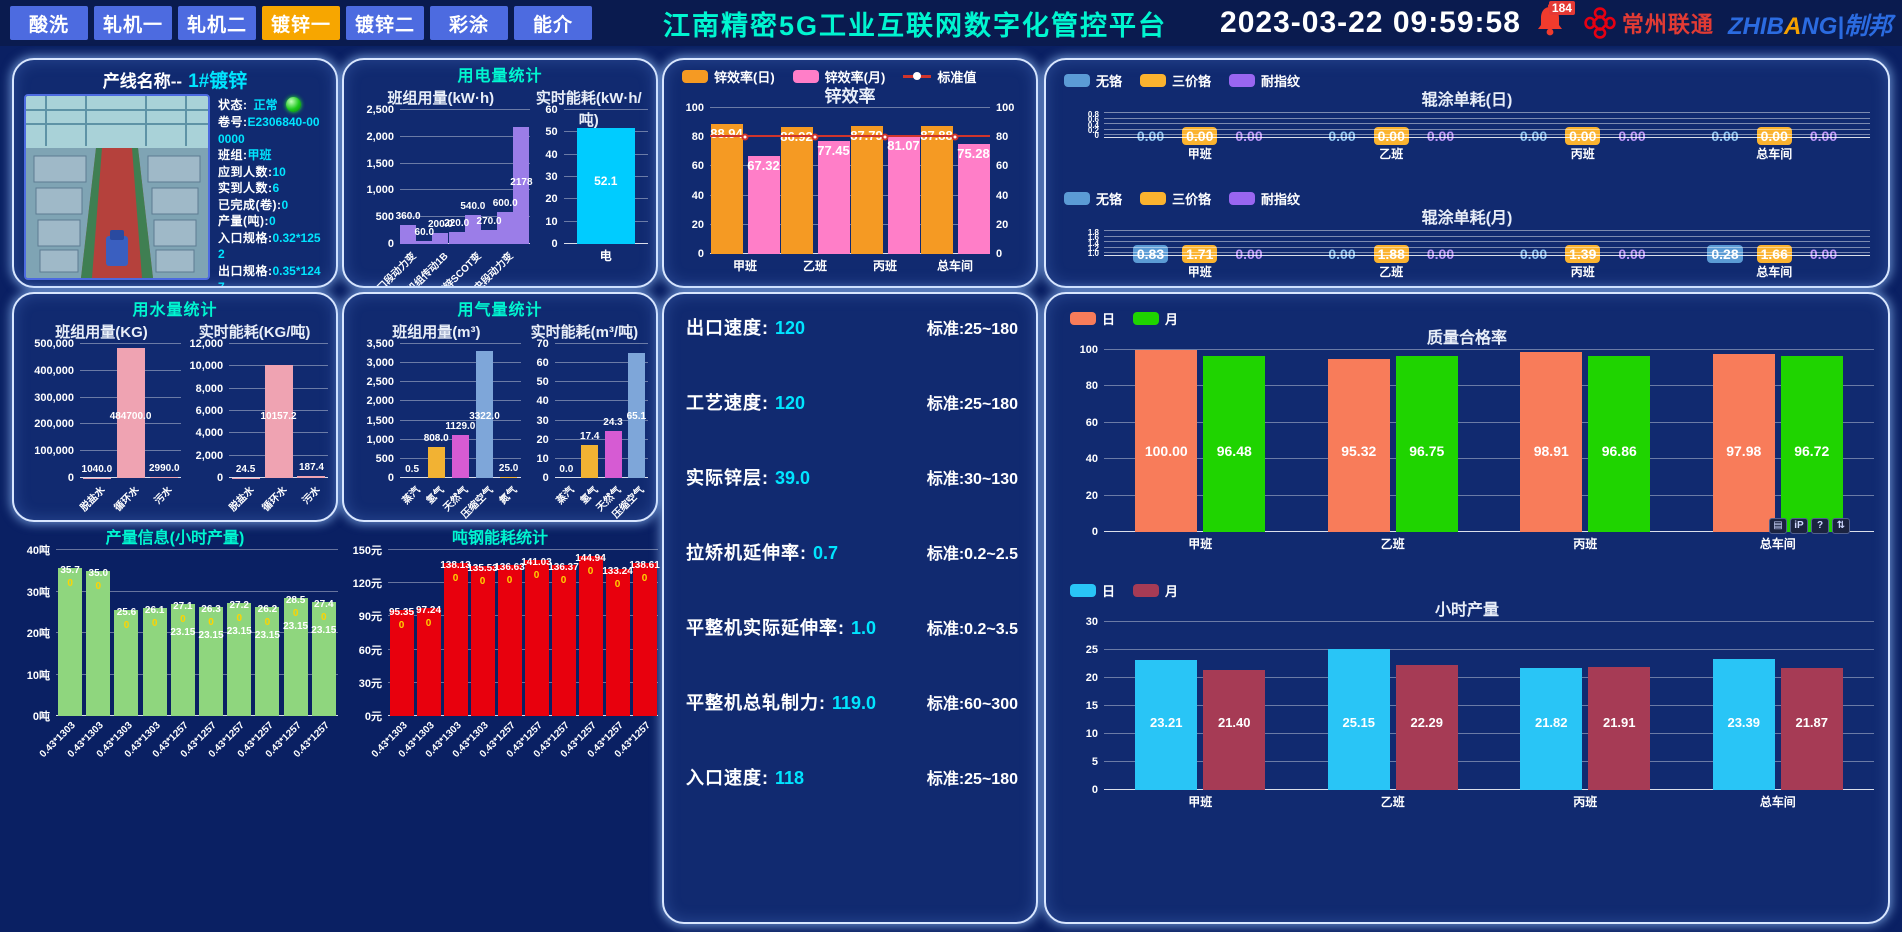 Image resolution: width=1902 pixels, height=932 pixels. Describe the element at coordinates (728, 76) in the screenshot. I see `legend-item: 锌效率(日)` at that location.